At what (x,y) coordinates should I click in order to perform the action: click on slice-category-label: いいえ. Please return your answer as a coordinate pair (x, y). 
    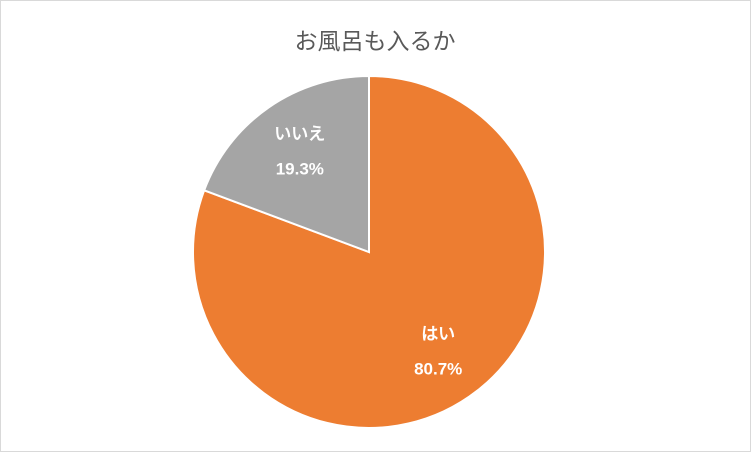
    Looking at the image, I should click on (299, 134).